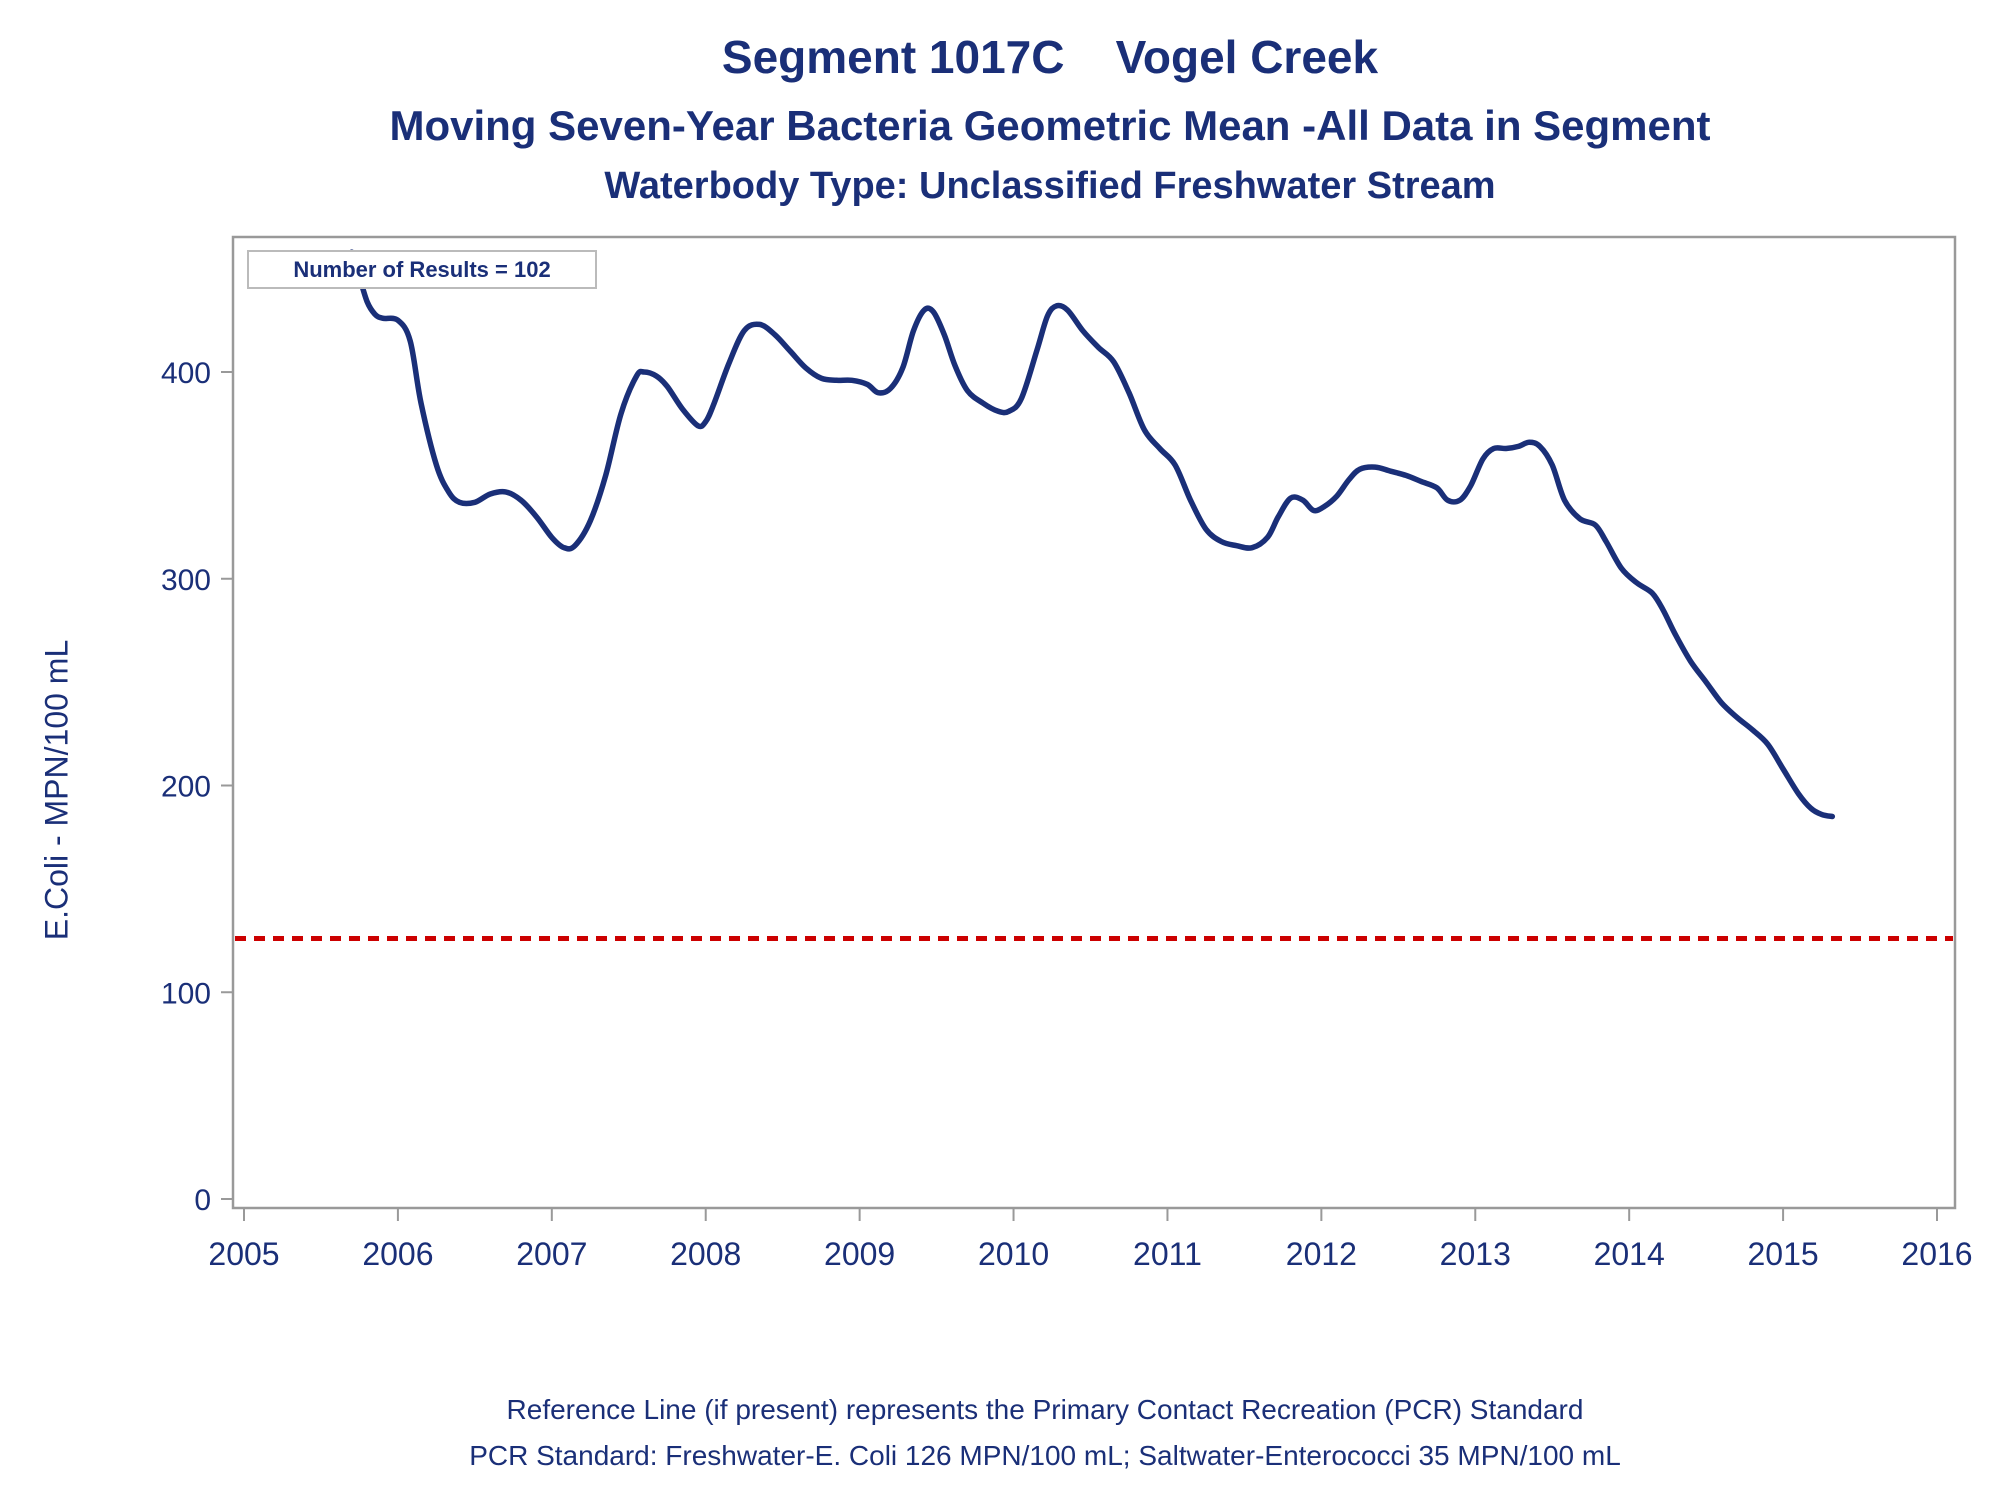 The width and height of the screenshot is (2000, 1500). I want to click on y-tick-label: 300, so click(186, 580).